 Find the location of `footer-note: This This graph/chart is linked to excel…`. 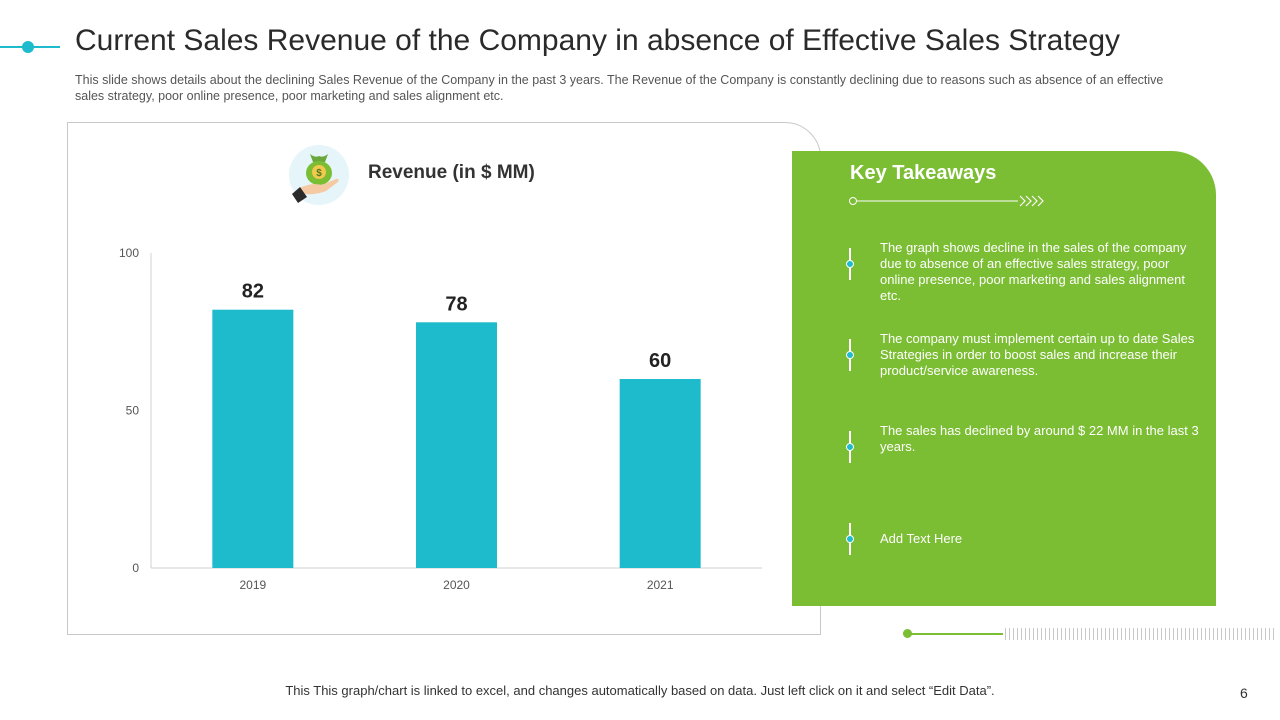

footer-note: This This graph/chart is linked to excel… is located at coordinates (640, 690).